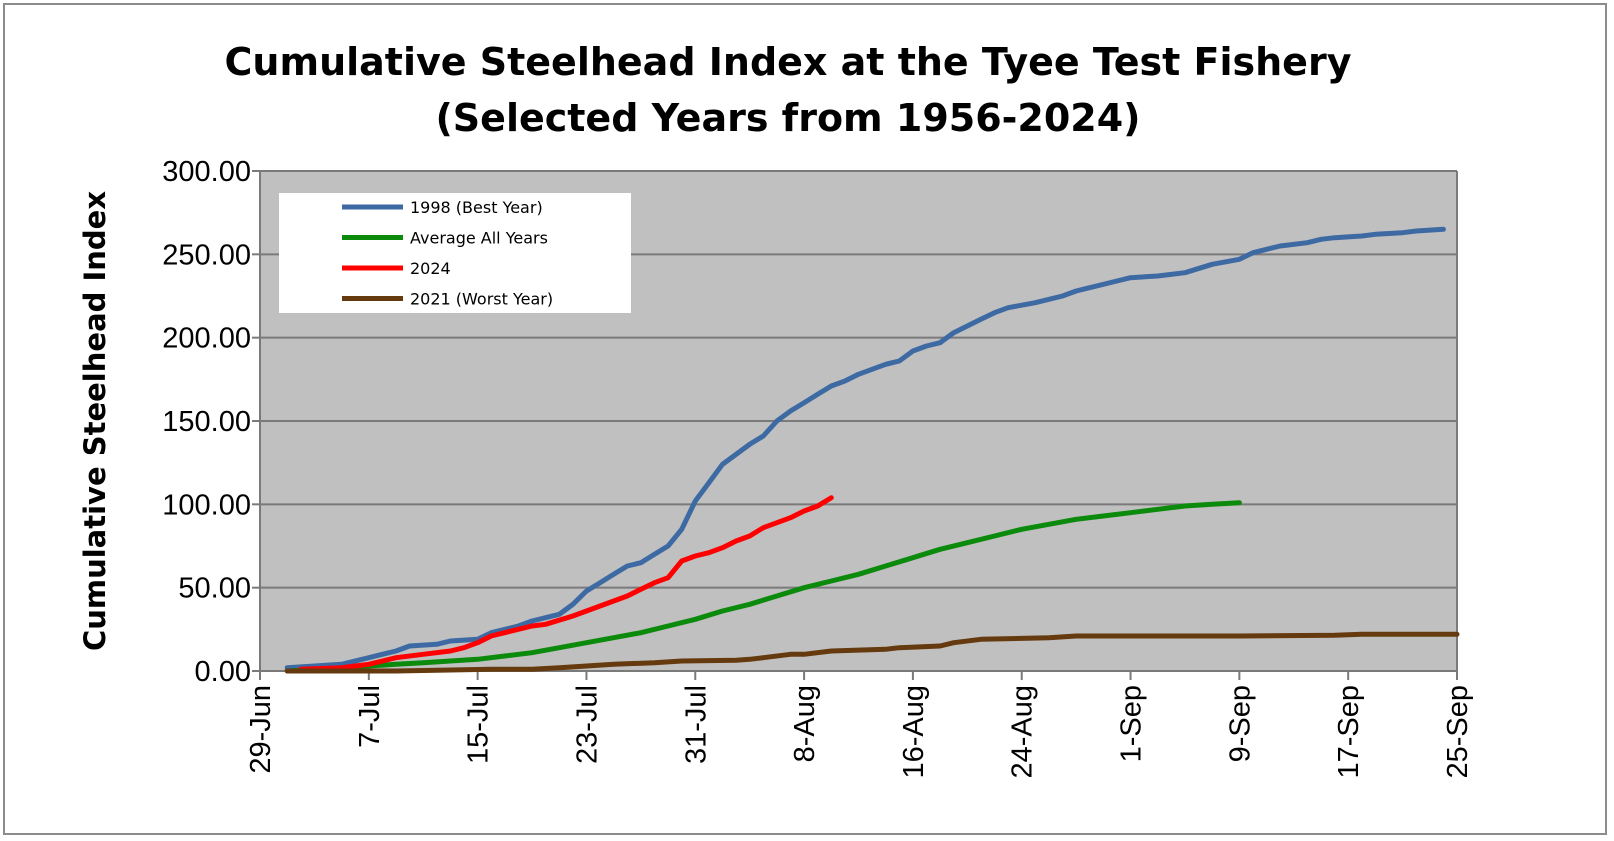 This screenshot has width=1614, height=841. Describe the element at coordinates (261, 729) in the screenshot. I see `x-tick-label: 29-Jun` at that location.